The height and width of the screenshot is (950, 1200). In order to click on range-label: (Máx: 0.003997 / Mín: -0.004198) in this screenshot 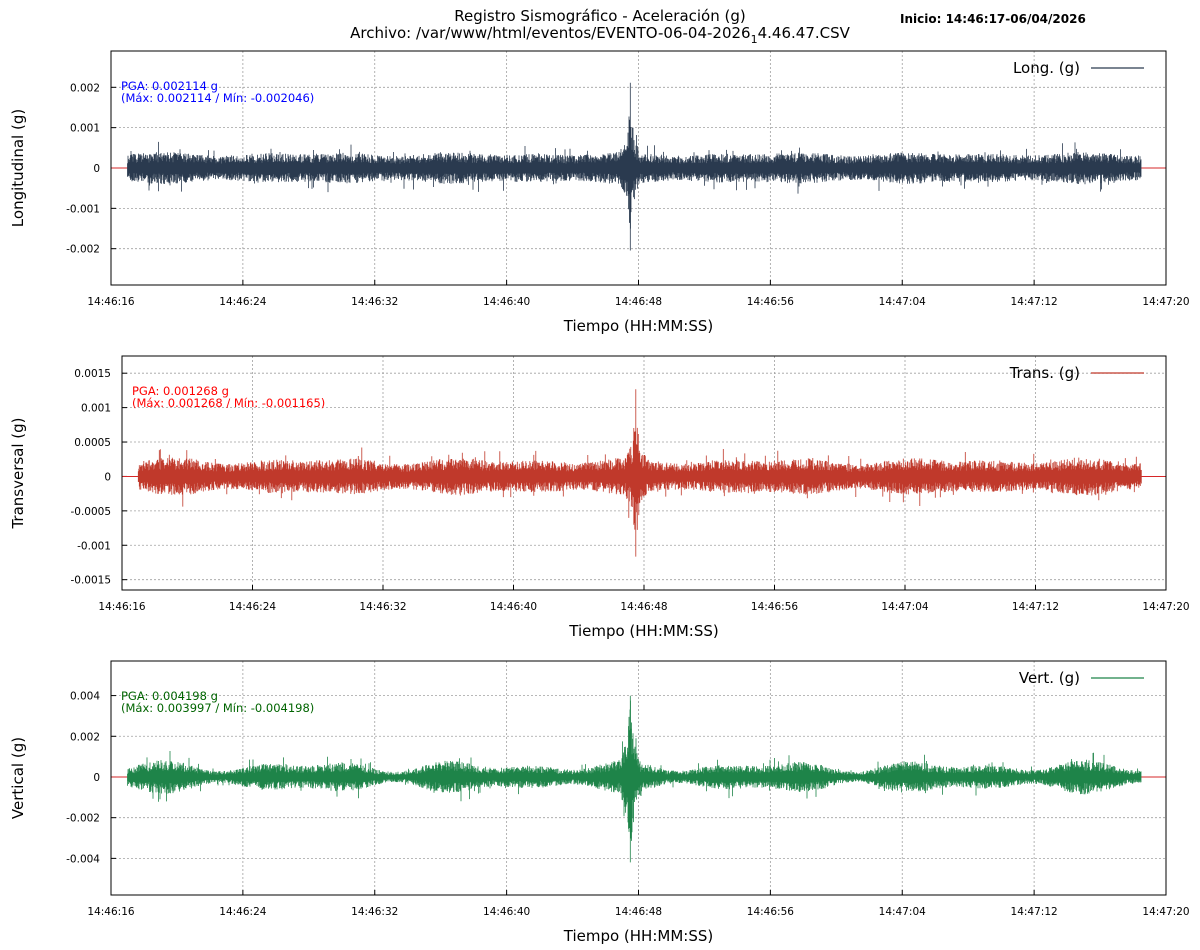, I will do `click(217, 708)`.